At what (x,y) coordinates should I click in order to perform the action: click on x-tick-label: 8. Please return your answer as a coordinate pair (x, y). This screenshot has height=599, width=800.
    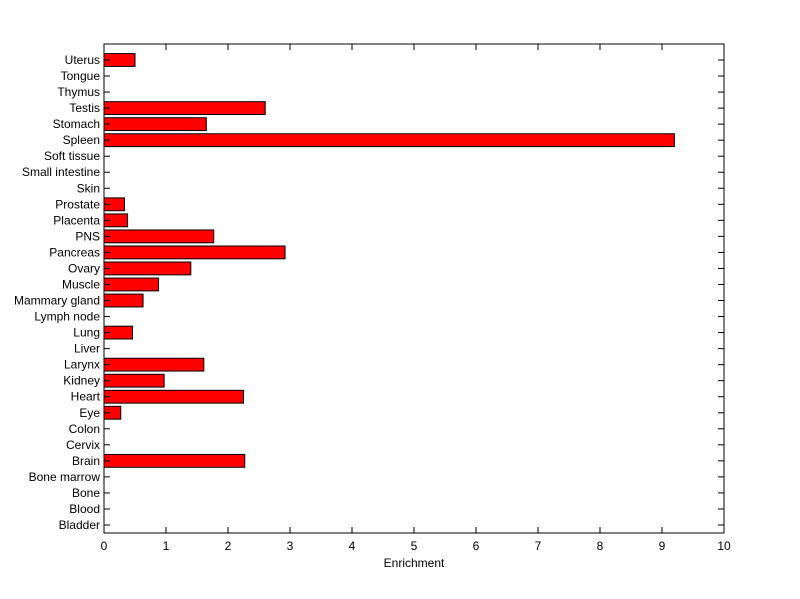
    Looking at the image, I should click on (600, 546).